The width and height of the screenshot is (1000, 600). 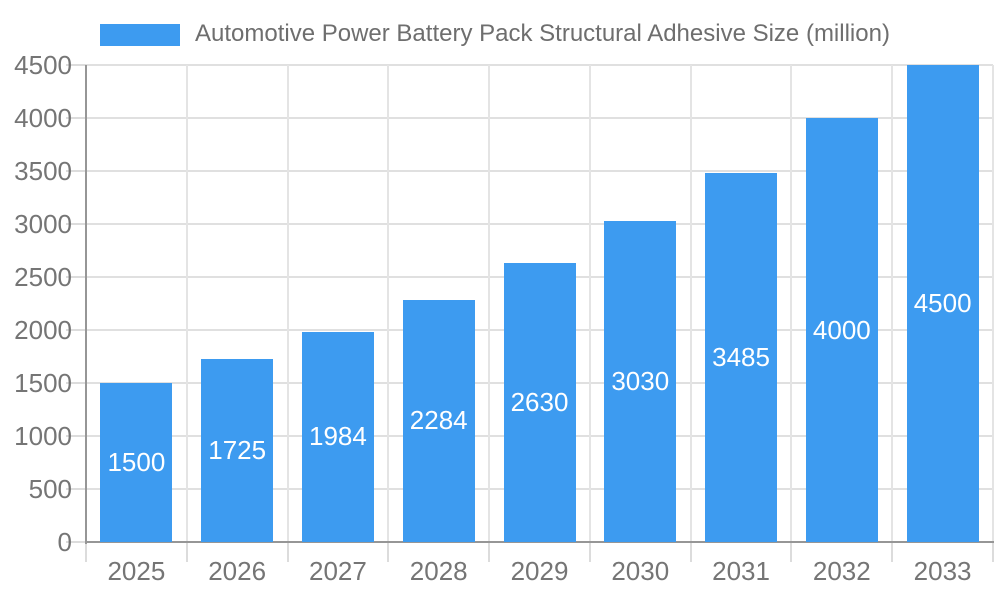 I want to click on bar-2033: 4500, so click(x=942, y=303).